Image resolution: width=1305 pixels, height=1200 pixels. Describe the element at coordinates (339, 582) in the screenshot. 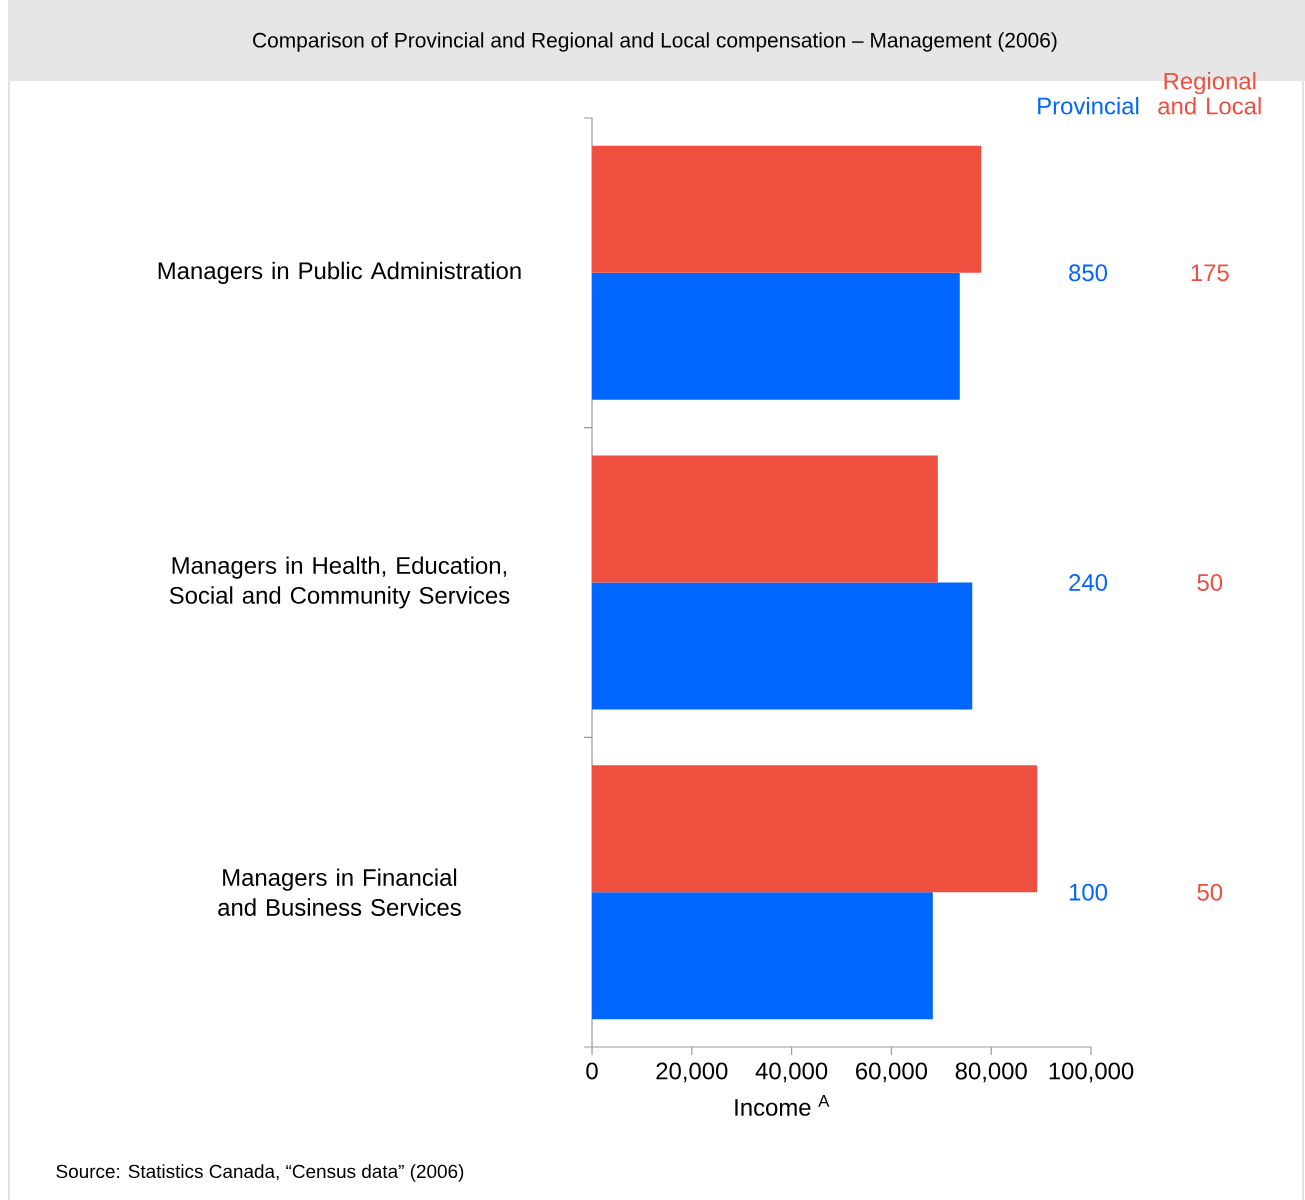

I see `y-tick-label: Managers in Health, Education, Social and Community Services` at that location.